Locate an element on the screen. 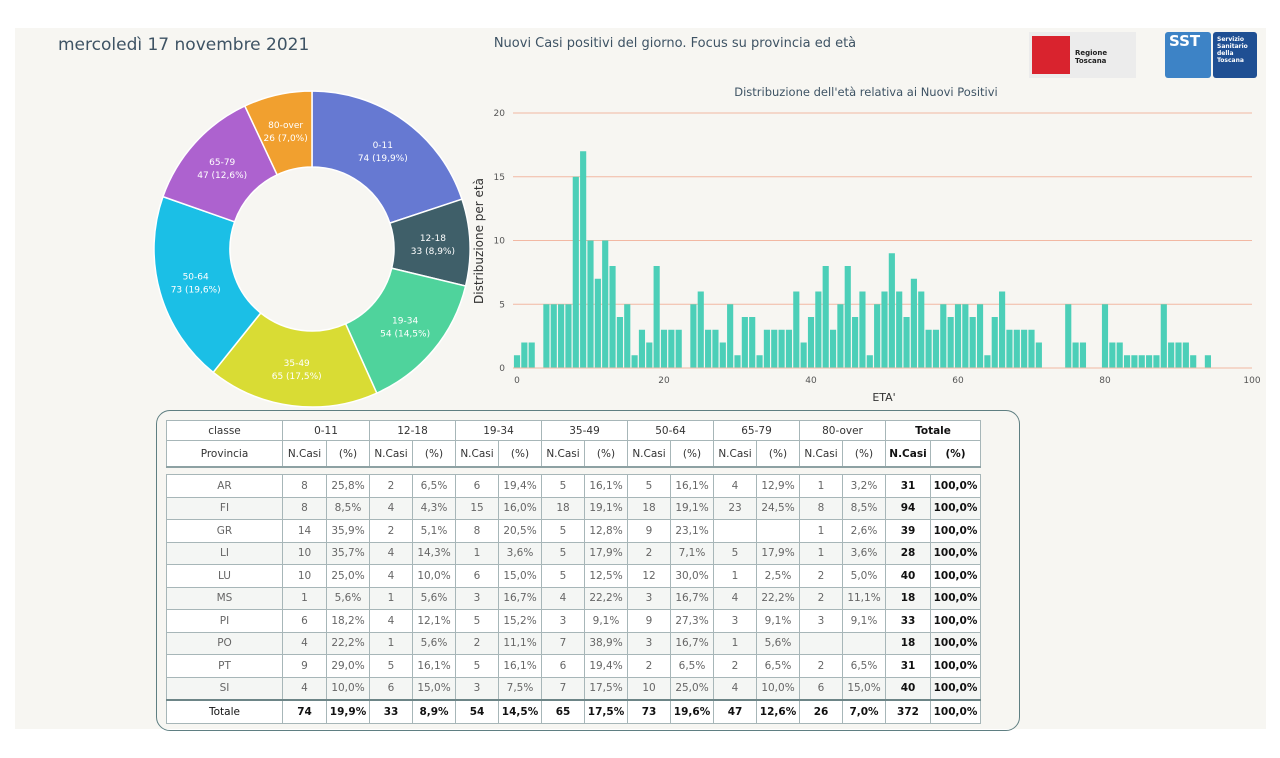  value-cell: 27,3% is located at coordinates (692, 621).